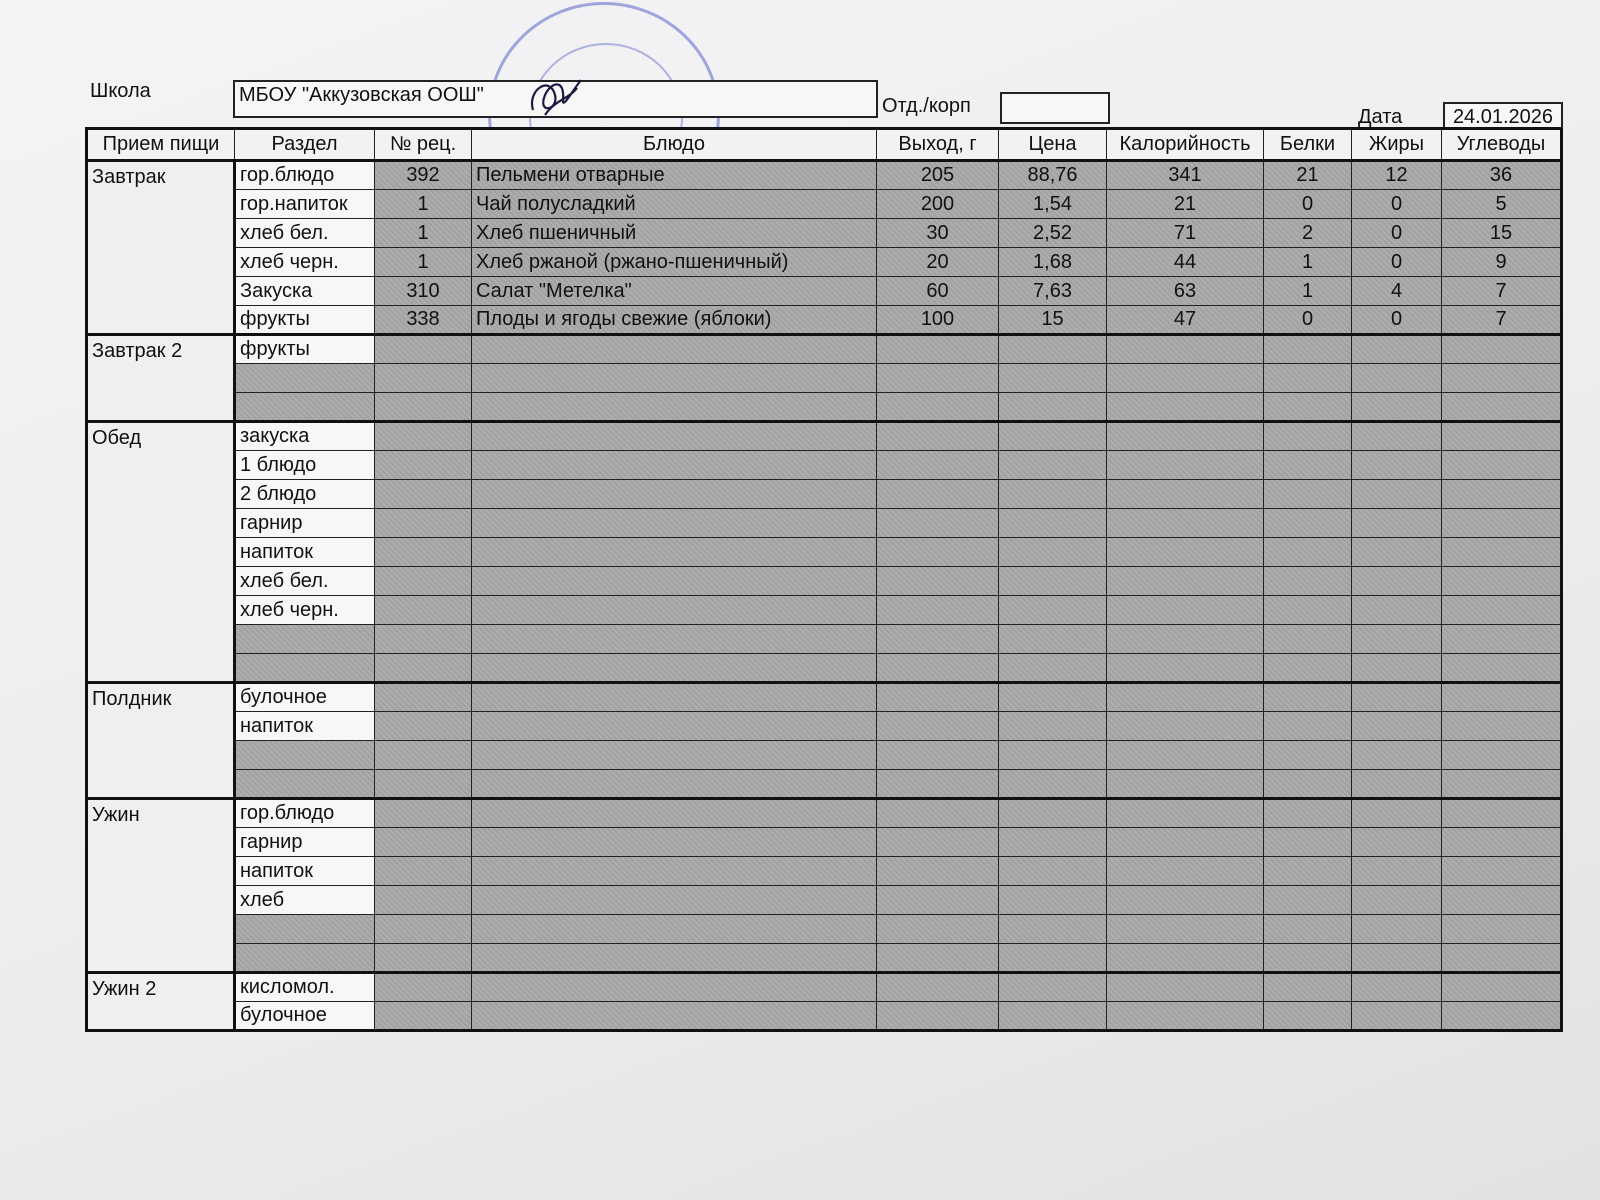 Image resolution: width=1600 pixels, height=1200 pixels. Describe the element at coordinates (1052, 291) in the screenshot. I see `price-cell: 7,63` at that location.